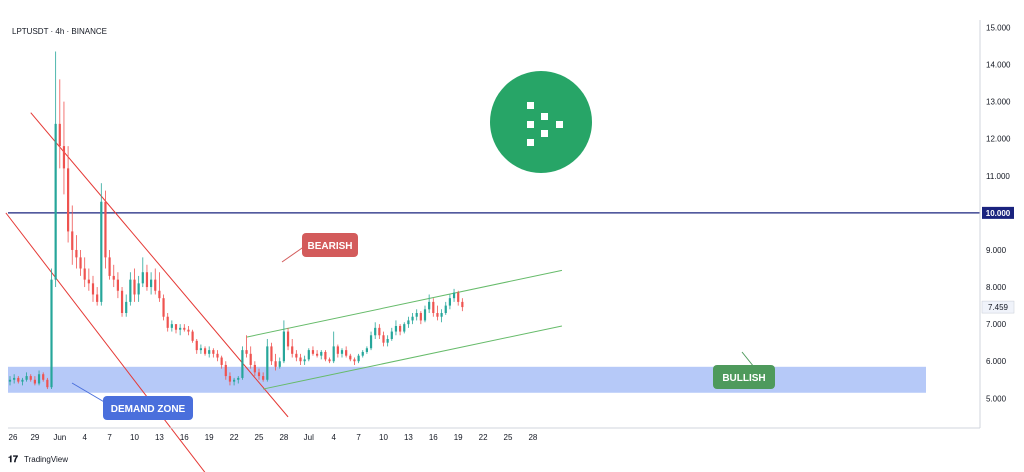 The width and height of the screenshot is (1024, 472). I want to click on time-tick-label: 26, so click(13, 437).